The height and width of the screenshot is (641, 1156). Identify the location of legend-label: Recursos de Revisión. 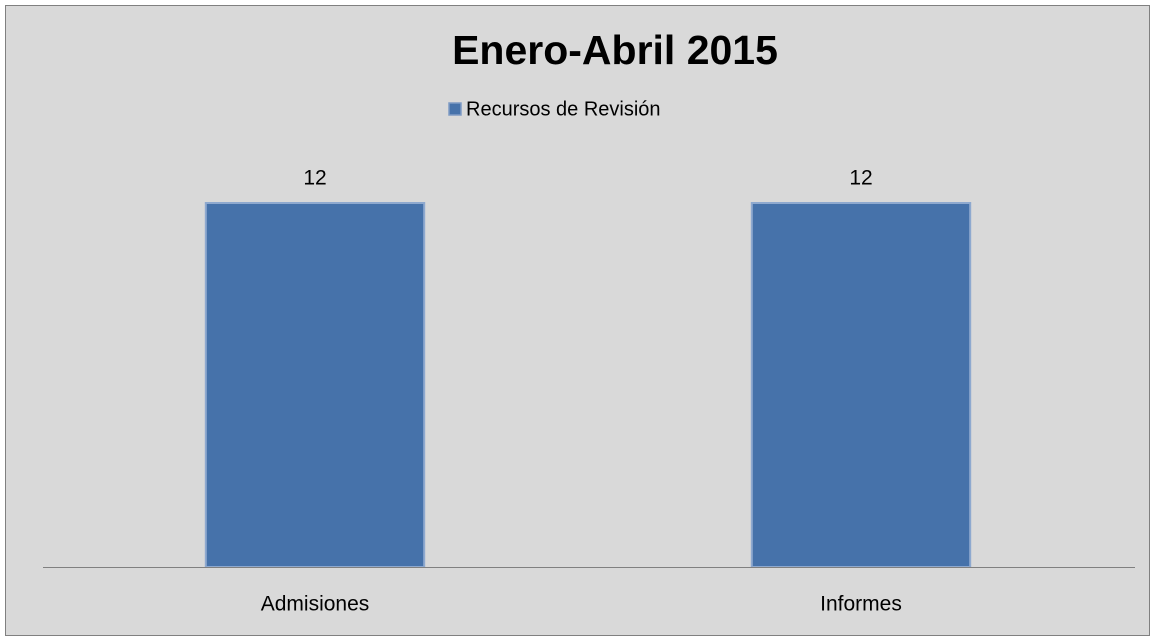
(563, 109).